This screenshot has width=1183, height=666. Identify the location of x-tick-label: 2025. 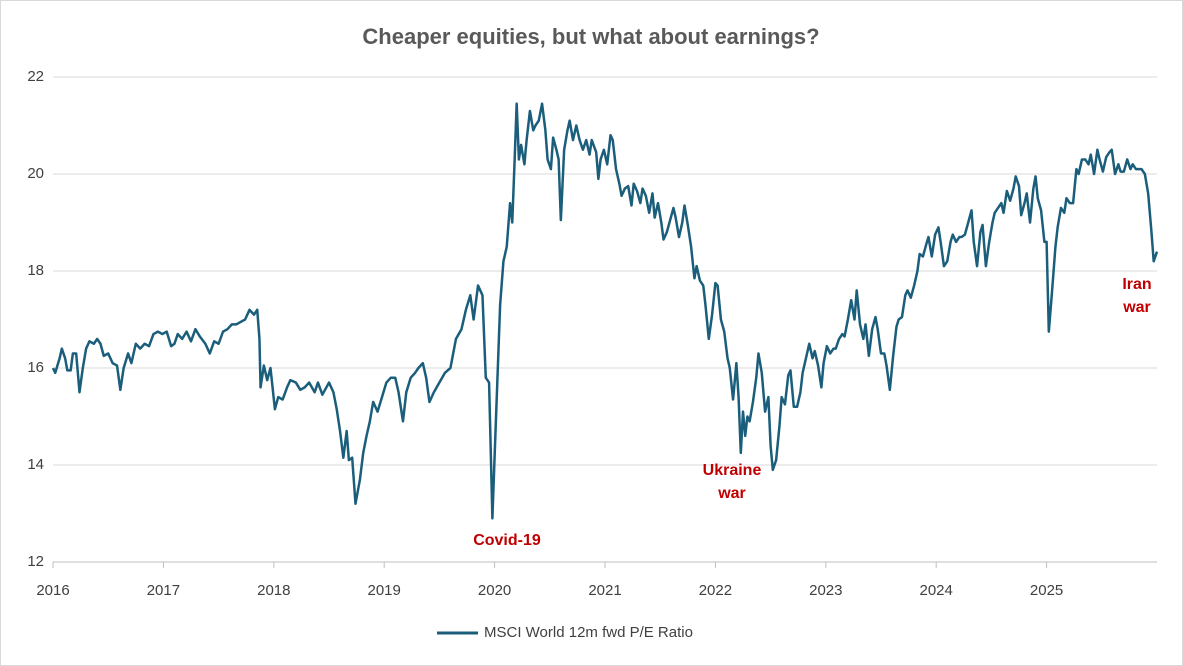
(1046, 590).